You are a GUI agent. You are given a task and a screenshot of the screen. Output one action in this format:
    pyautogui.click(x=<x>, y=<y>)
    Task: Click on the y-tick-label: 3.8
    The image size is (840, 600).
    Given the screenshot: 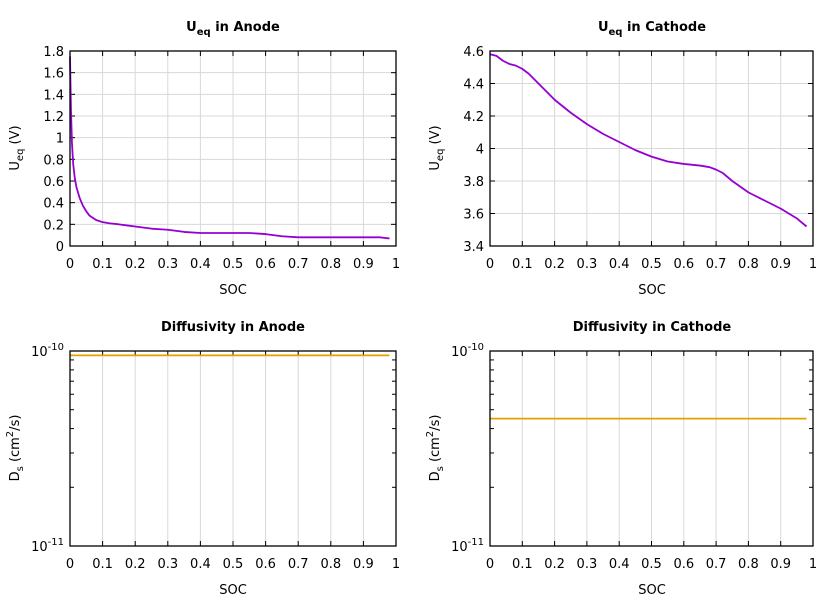 What is the action you would take?
    pyautogui.click(x=473, y=182)
    